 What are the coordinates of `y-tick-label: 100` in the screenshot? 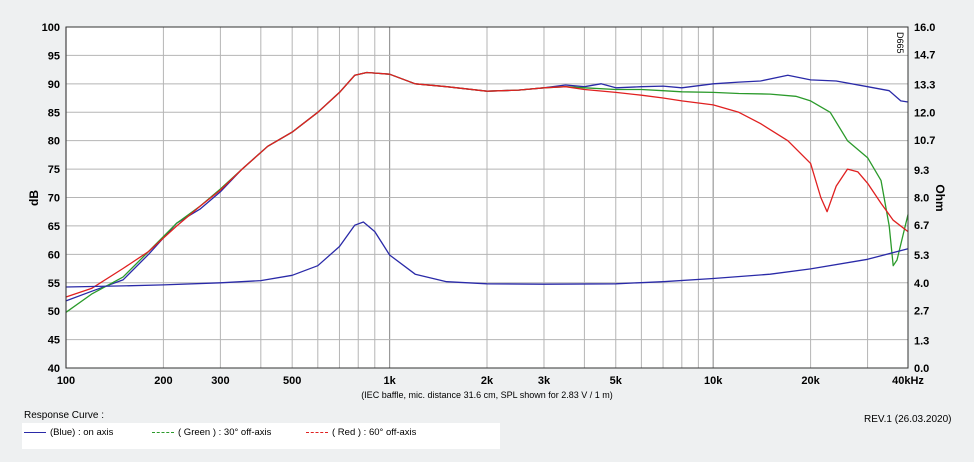 It's located at (51, 28).